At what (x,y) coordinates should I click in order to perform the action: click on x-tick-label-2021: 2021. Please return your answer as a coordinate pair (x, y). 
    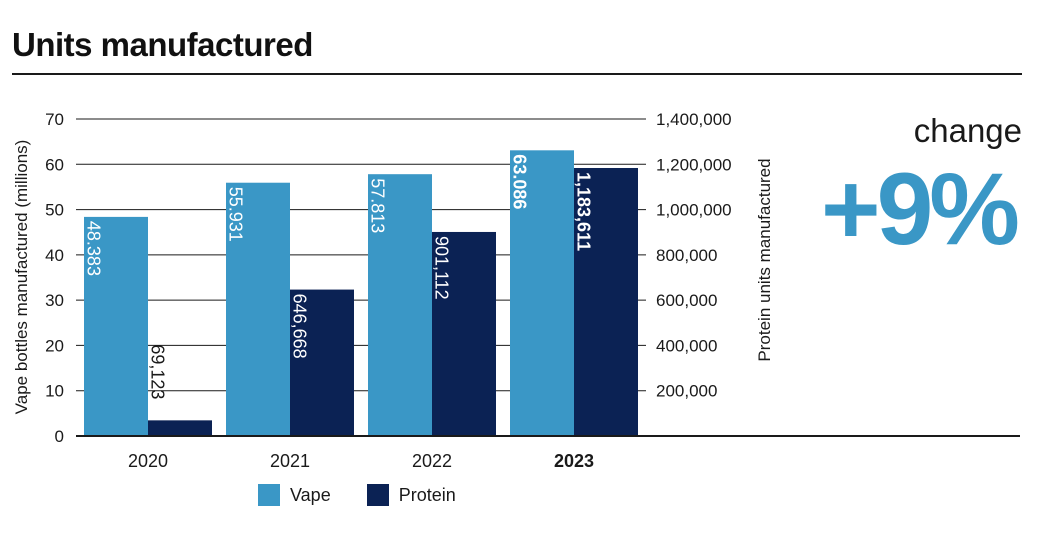
    Looking at the image, I should click on (290, 461).